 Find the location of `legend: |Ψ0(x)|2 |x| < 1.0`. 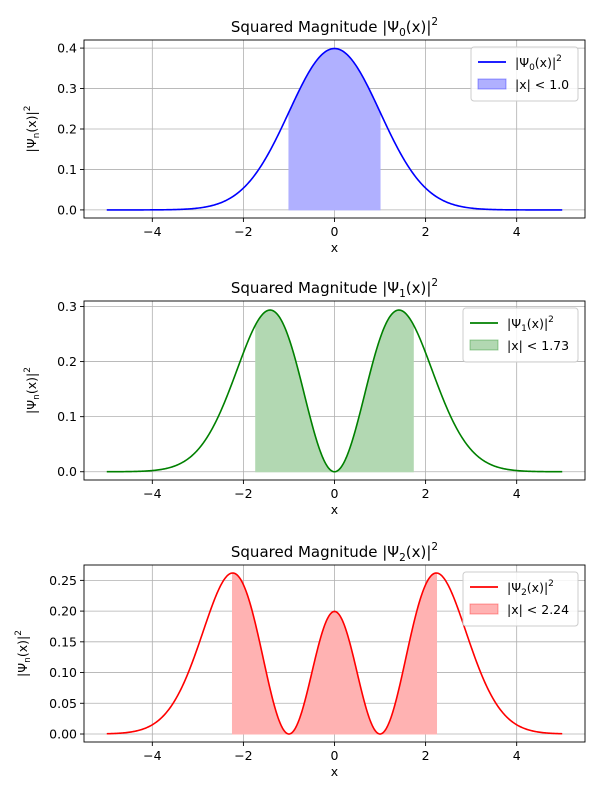

legend: |Ψ0(x)|2 |x| < 1.0 is located at coordinates (524, 74).